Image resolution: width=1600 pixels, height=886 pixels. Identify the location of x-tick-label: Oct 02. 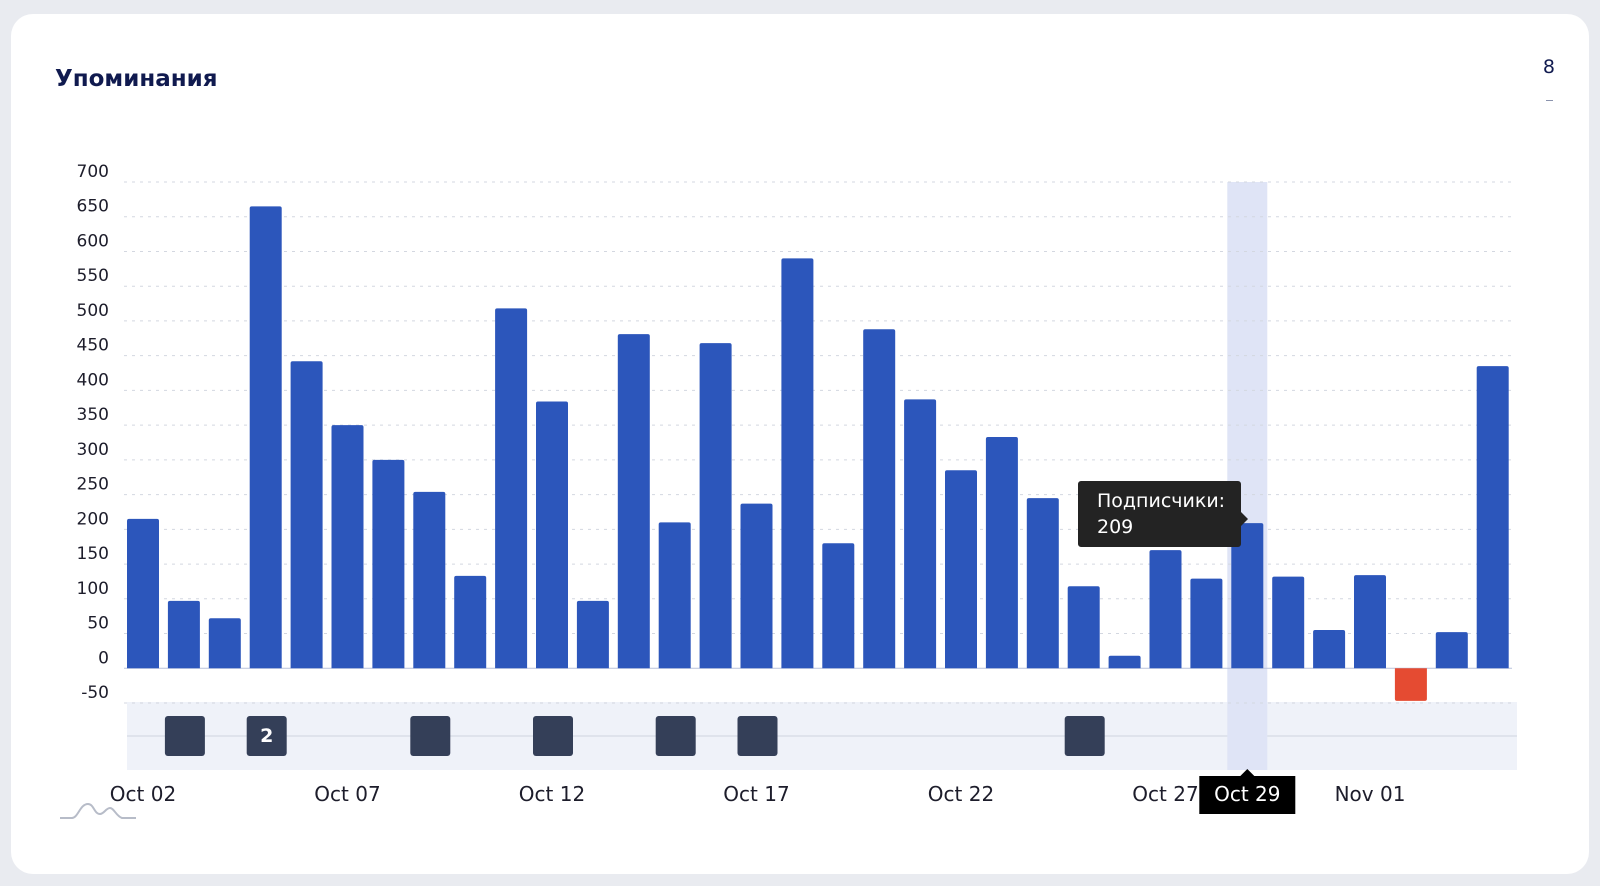
(143, 794).